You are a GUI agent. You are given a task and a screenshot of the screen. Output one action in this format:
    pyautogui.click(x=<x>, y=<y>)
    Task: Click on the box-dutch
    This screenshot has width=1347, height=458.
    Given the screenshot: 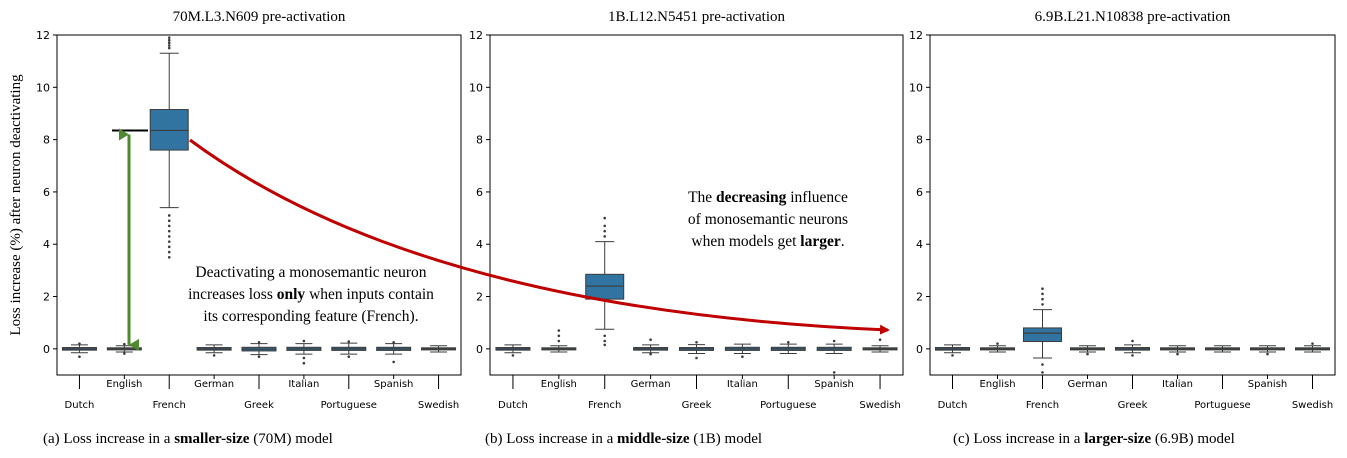 What is the action you would take?
    pyautogui.click(x=952, y=350)
    